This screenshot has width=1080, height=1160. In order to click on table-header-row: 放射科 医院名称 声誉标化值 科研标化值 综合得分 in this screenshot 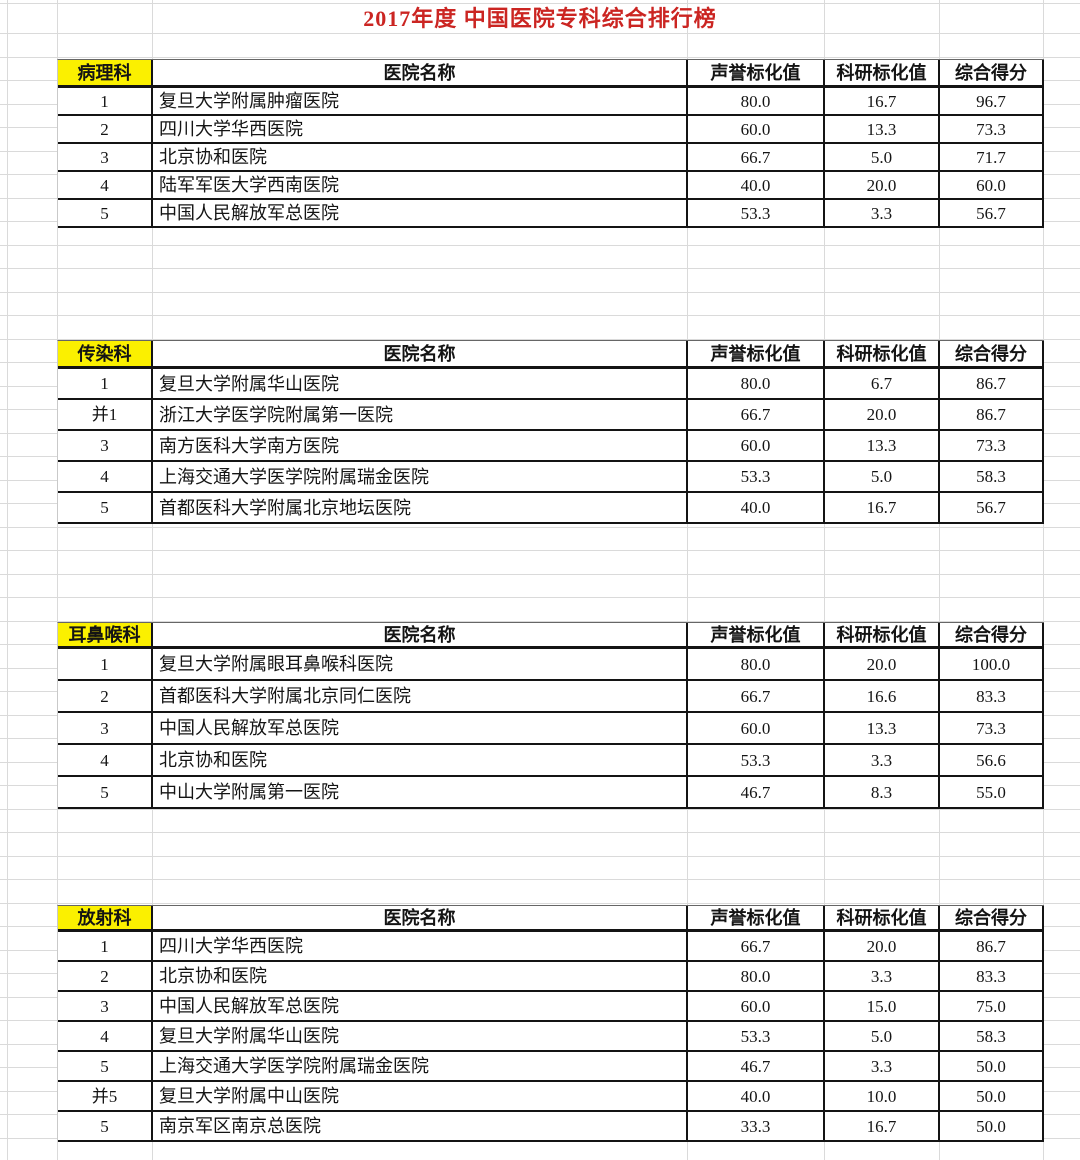, I will do `click(551, 919)`.